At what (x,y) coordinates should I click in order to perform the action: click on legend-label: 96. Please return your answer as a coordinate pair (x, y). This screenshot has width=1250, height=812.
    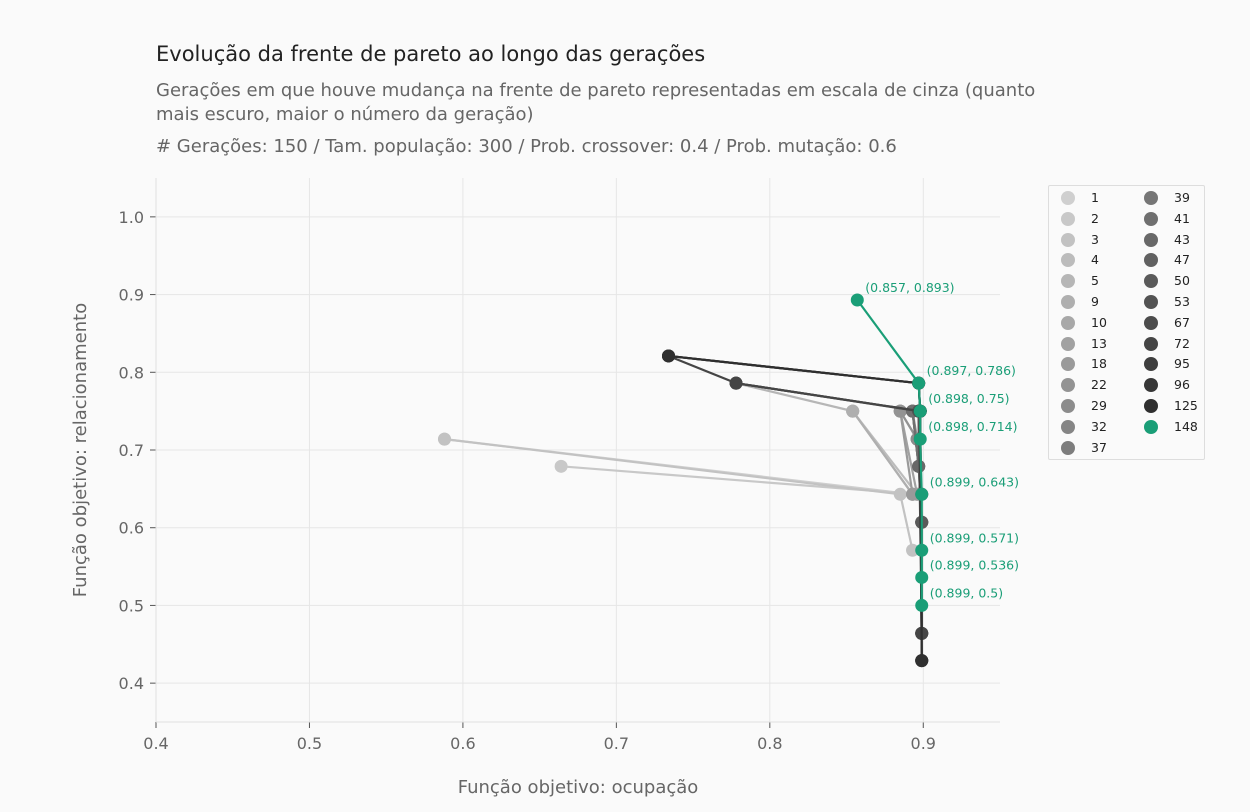
    Looking at the image, I should click on (1182, 385).